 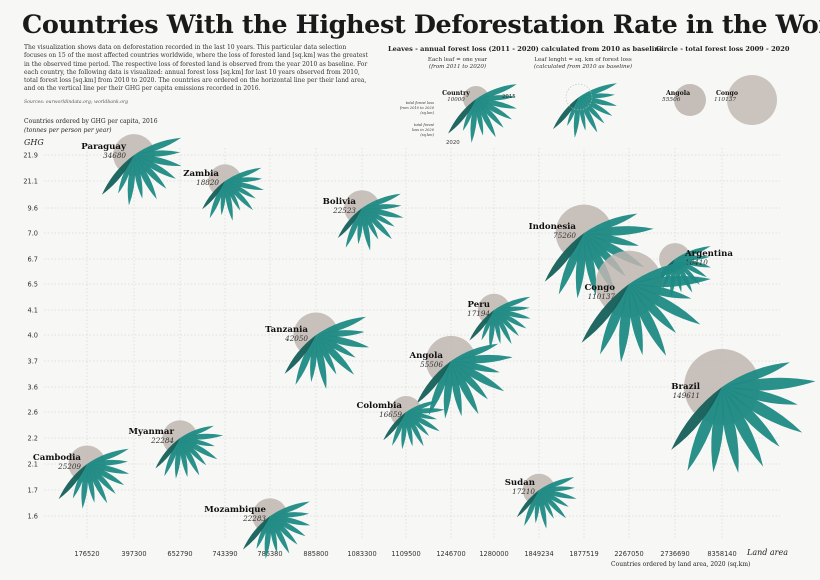 I want to click on y-tick-label: 21.9, so click(x=30, y=155).